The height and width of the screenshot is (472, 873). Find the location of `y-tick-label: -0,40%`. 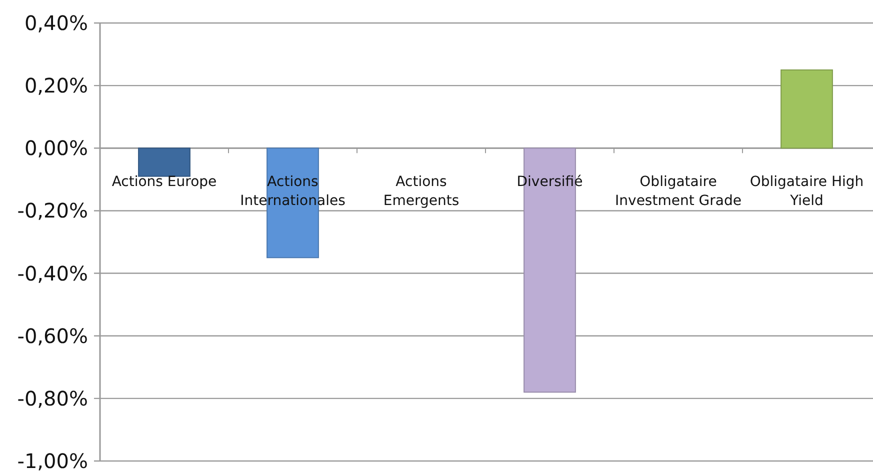

y-tick-label: -0,40% is located at coordinates (52, 273).